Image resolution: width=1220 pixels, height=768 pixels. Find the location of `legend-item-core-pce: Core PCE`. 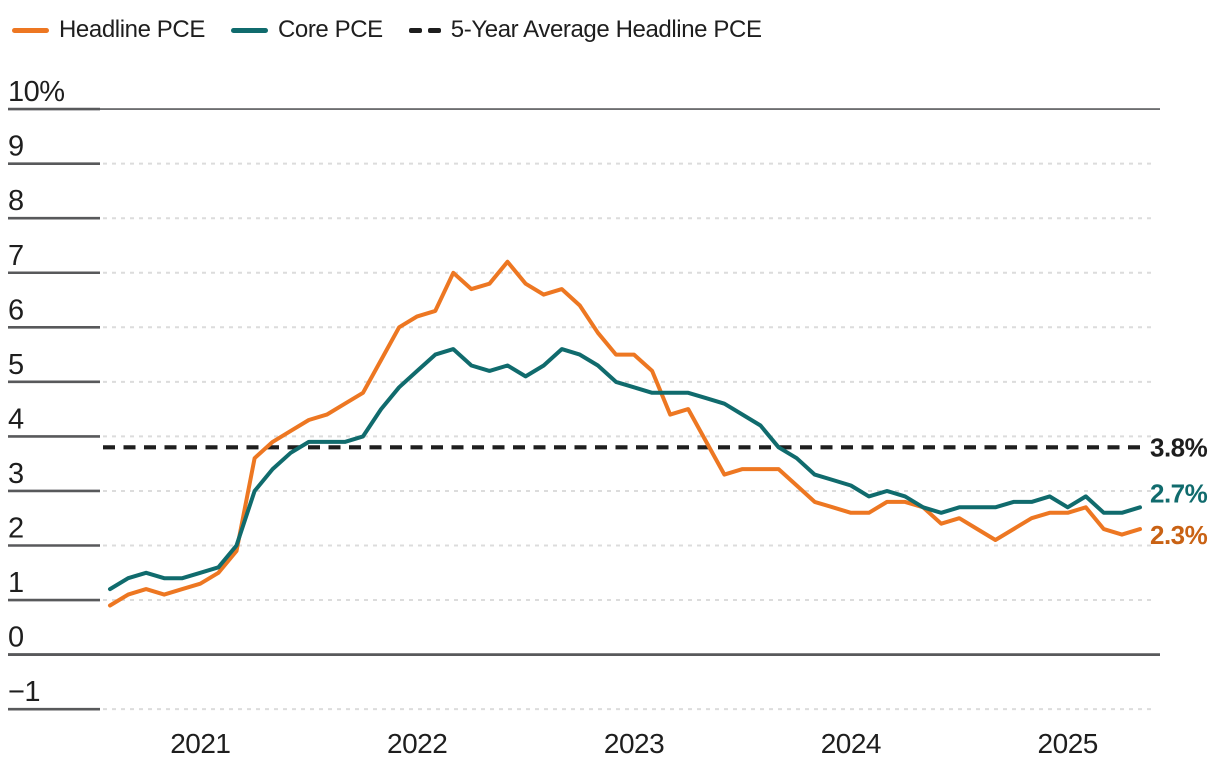

legend-item-core-pce: Core PCE is located at coordinates (306, 30).